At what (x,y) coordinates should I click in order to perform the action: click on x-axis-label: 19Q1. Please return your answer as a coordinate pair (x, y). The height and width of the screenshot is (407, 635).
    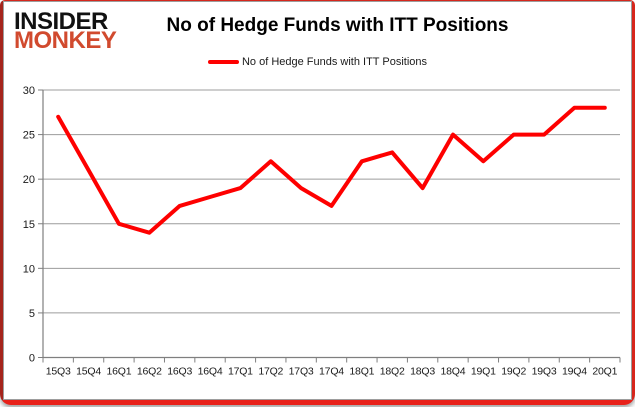
    Looking at the image, I should click on (483, 372).